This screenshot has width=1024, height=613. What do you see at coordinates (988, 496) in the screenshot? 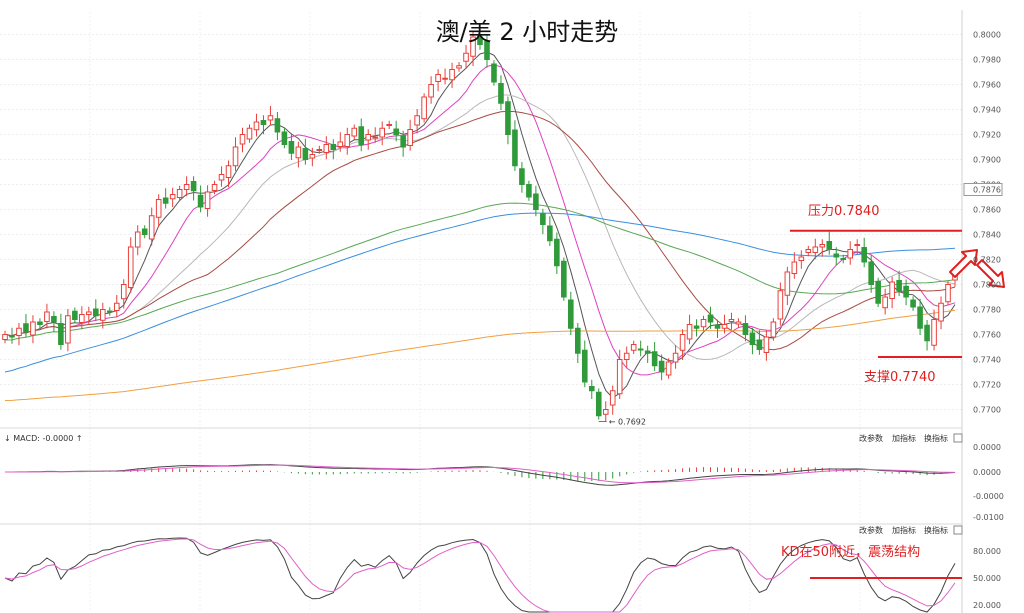
I see `macd-tick-label: -0.0000` at bounding box center [988, 496].